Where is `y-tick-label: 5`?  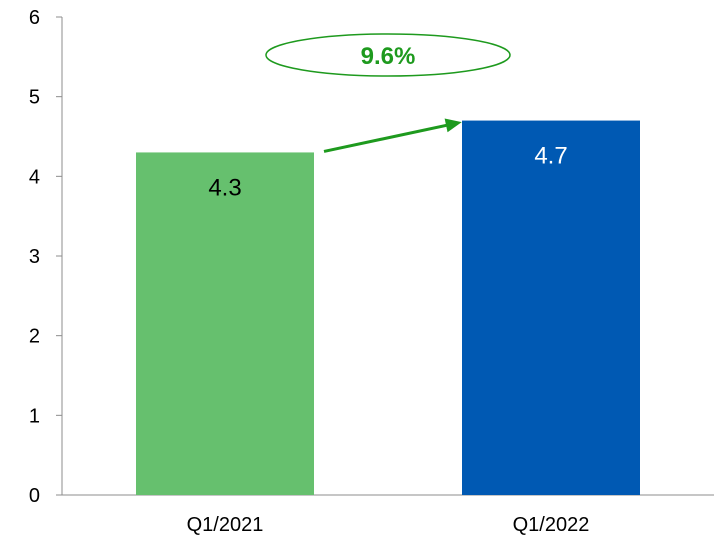 y-tick-label: 5 is located at coordinates (34, 98).